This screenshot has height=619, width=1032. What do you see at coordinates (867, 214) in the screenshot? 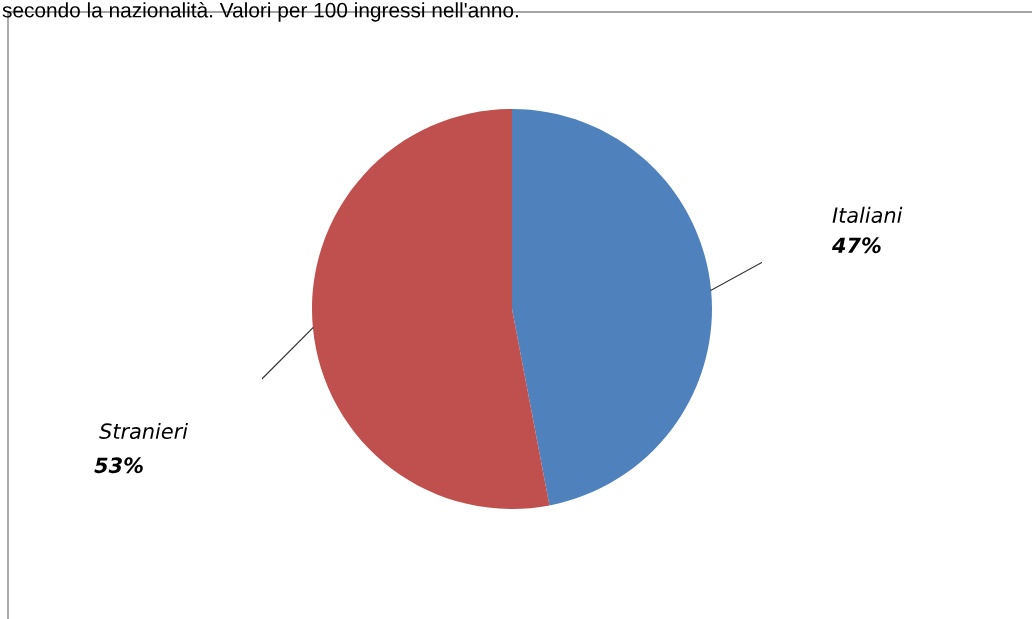
I see `slice-label: Italiani` at bounding box center [867, 214].